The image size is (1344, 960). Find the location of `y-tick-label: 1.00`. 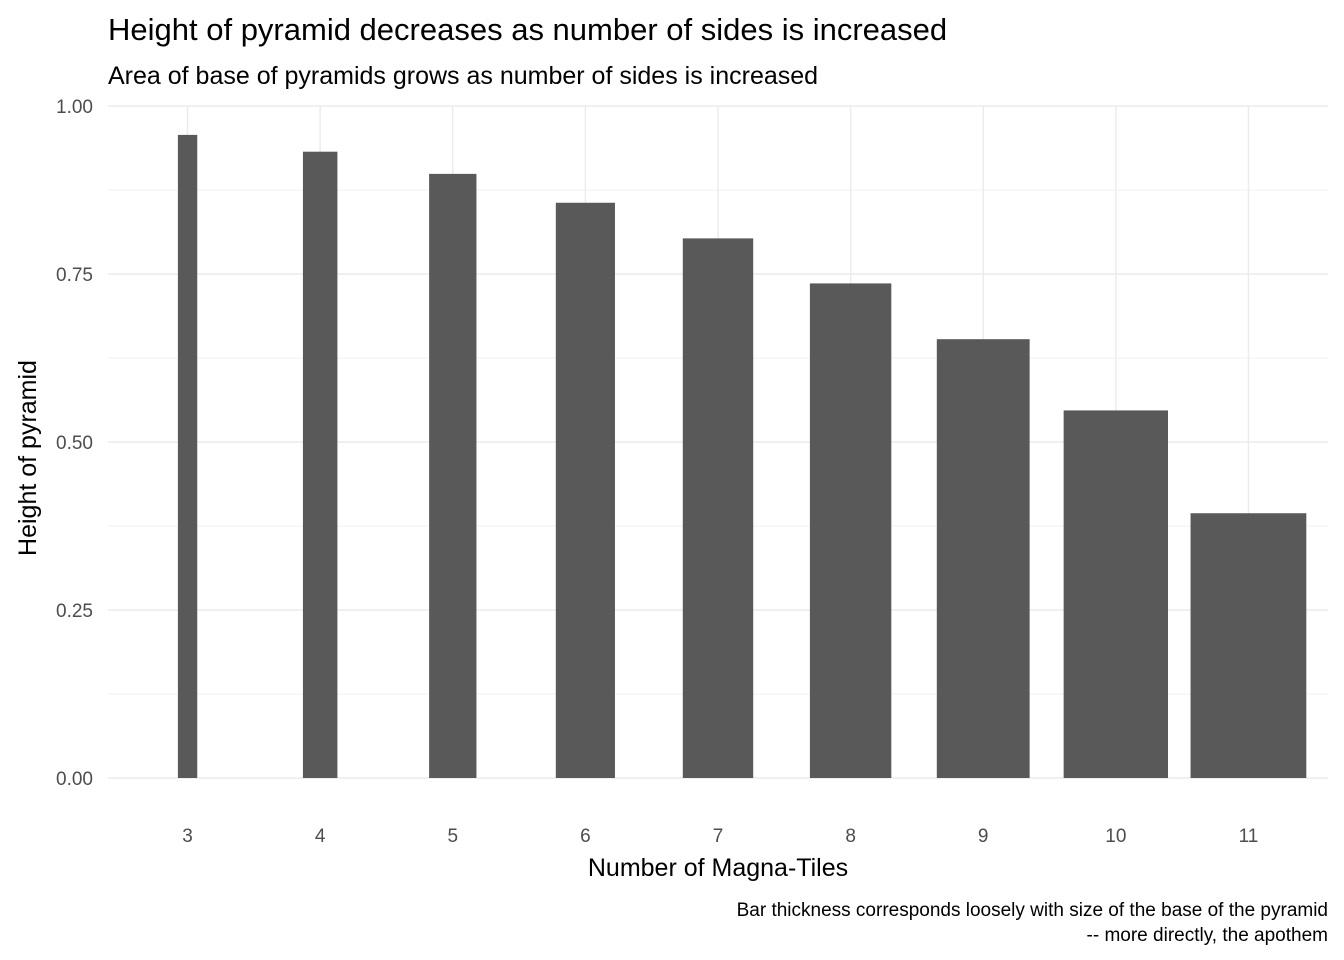

y-tick-label: 1.00 is located at coordinates (74, 107).